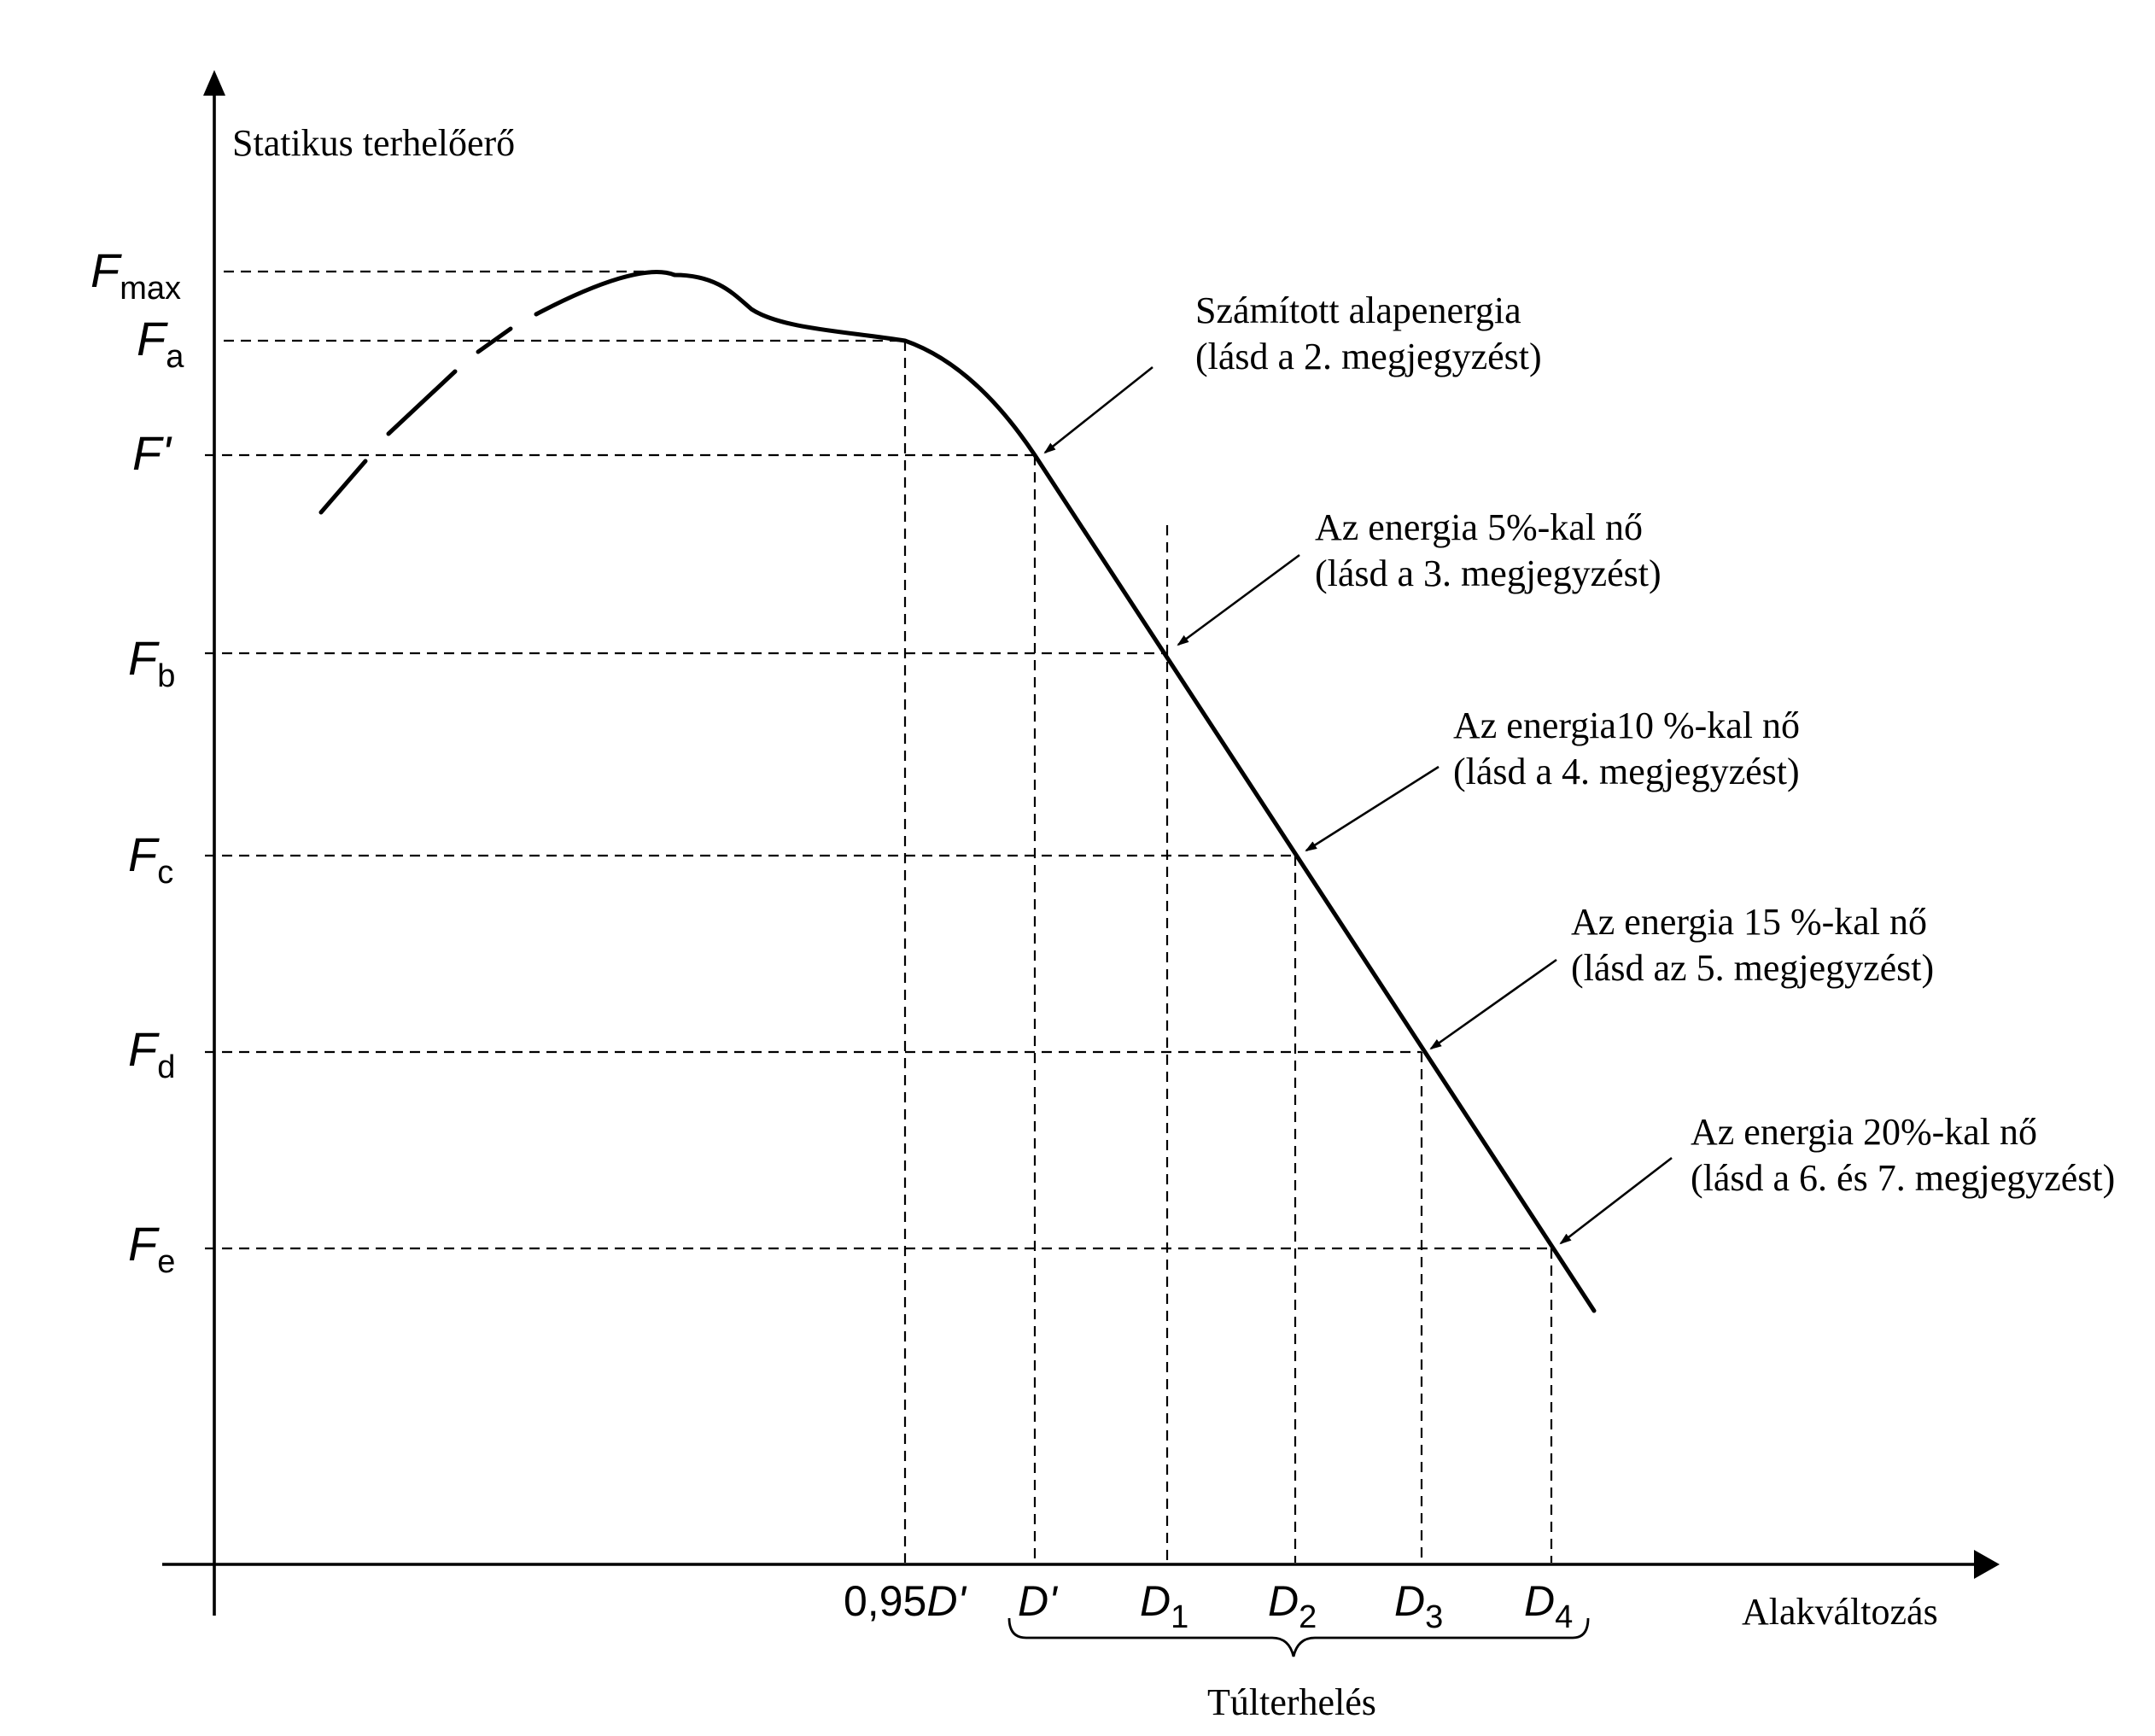  I want to click on label-fc-main: F, so click(144, 854).